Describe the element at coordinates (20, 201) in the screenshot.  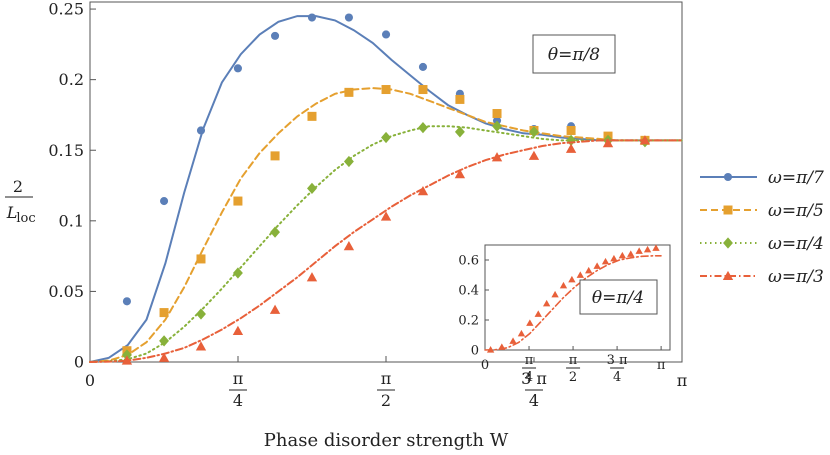
I see `y-axis-label: 2 L loc` at that location.